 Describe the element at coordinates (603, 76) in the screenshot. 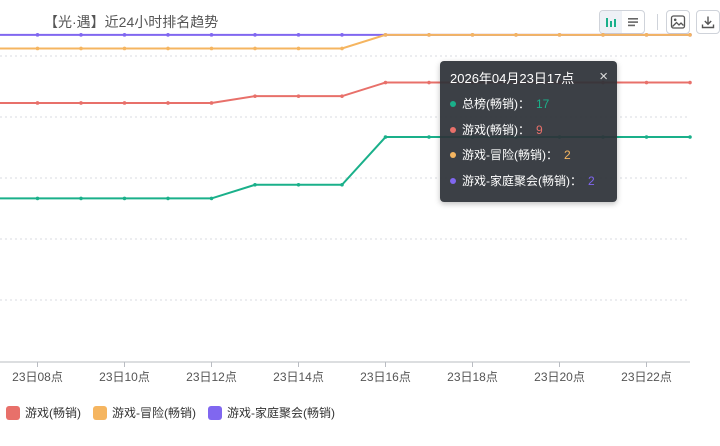

I see `close-icon: ×` at that location.